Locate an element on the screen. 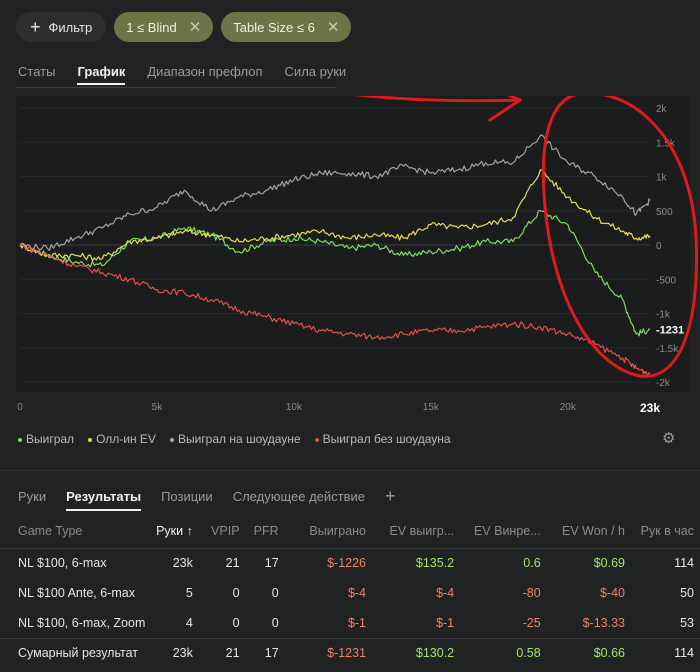  annotation-arrow-shaft is located at coordinates (438, 99).